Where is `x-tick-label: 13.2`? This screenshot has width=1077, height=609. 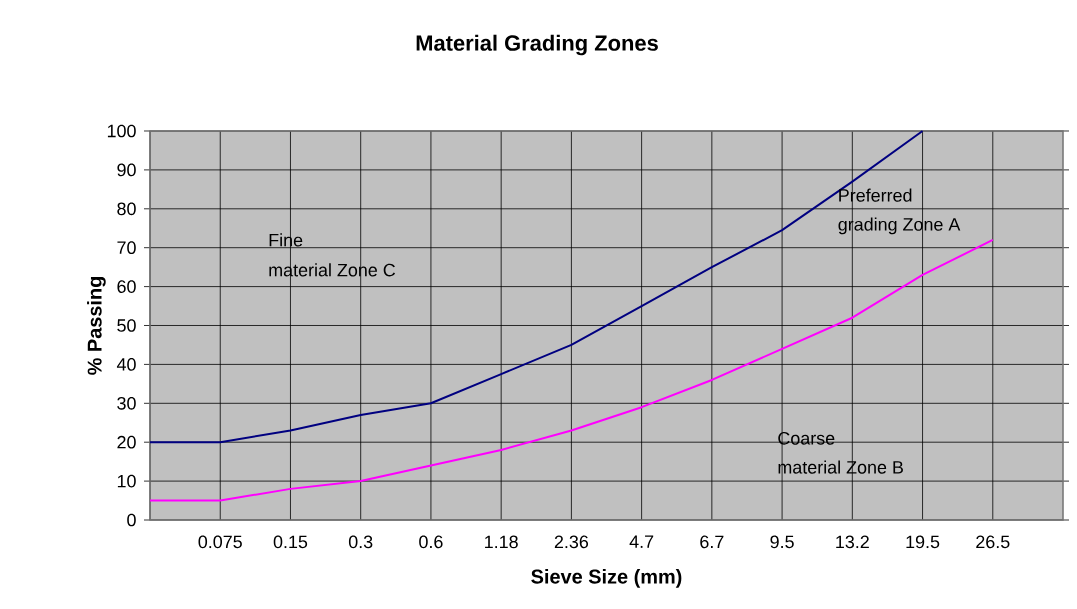
x-tick-label: 13.2 is located at coordinates (852, 542).